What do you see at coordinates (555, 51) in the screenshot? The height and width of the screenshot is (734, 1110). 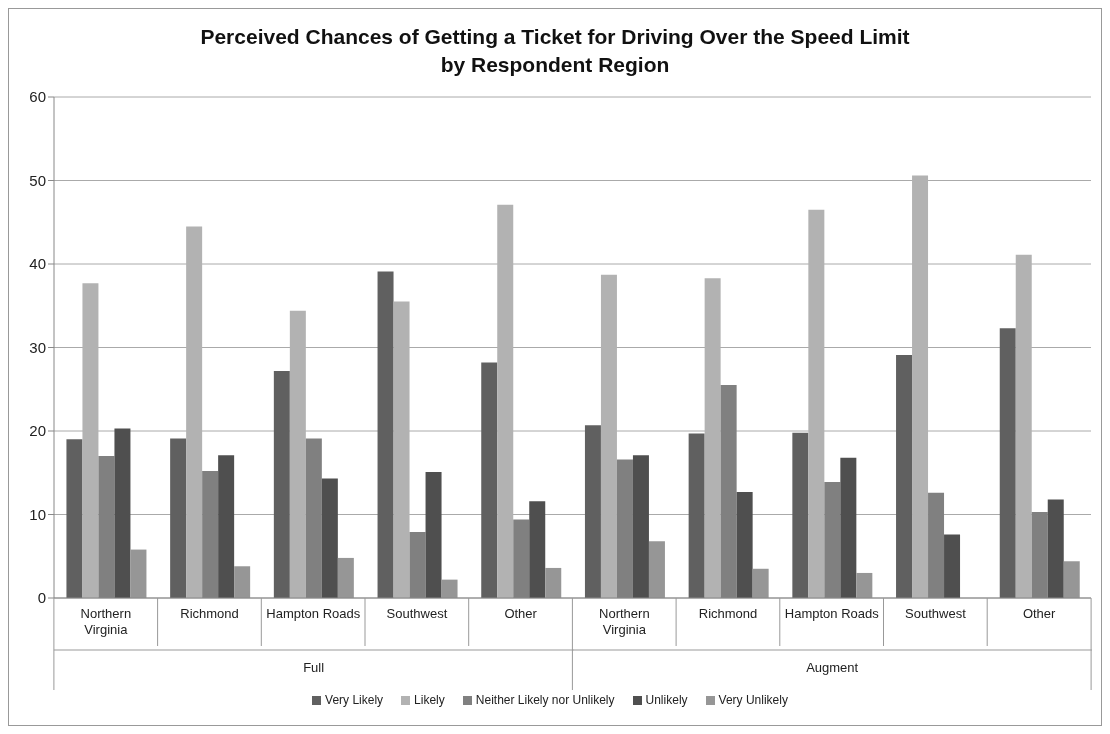 I see `chart-title: Perceived Chances of Getting a Ticket for Driving Over the Speed Limit by Respondent Region` at bounding box center [555, 51].